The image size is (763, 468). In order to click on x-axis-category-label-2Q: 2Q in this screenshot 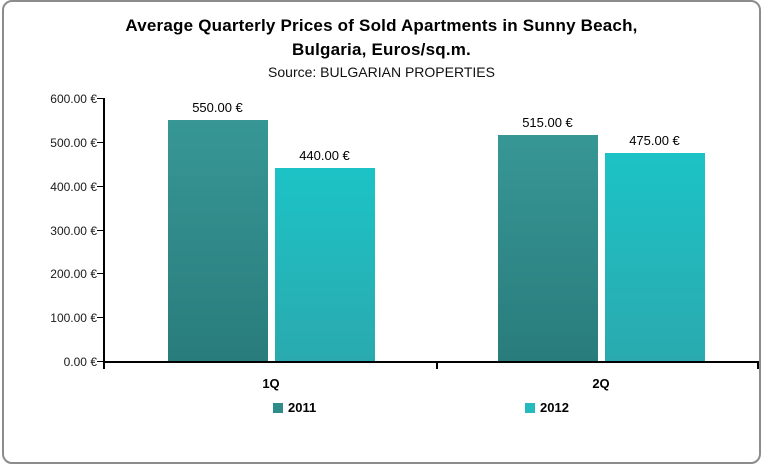, I will do `click(601, 383)`.